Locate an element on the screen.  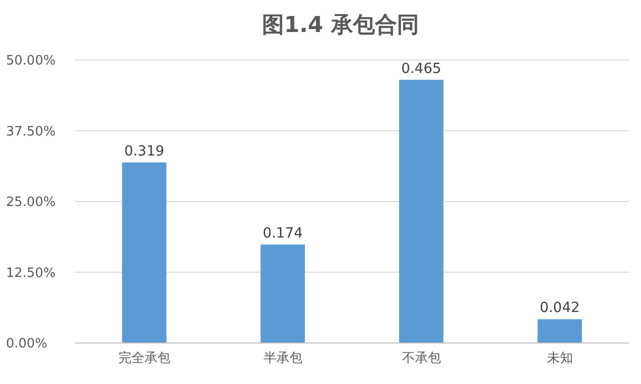
data-label: 0.319 is located at coordinates (144, 151).